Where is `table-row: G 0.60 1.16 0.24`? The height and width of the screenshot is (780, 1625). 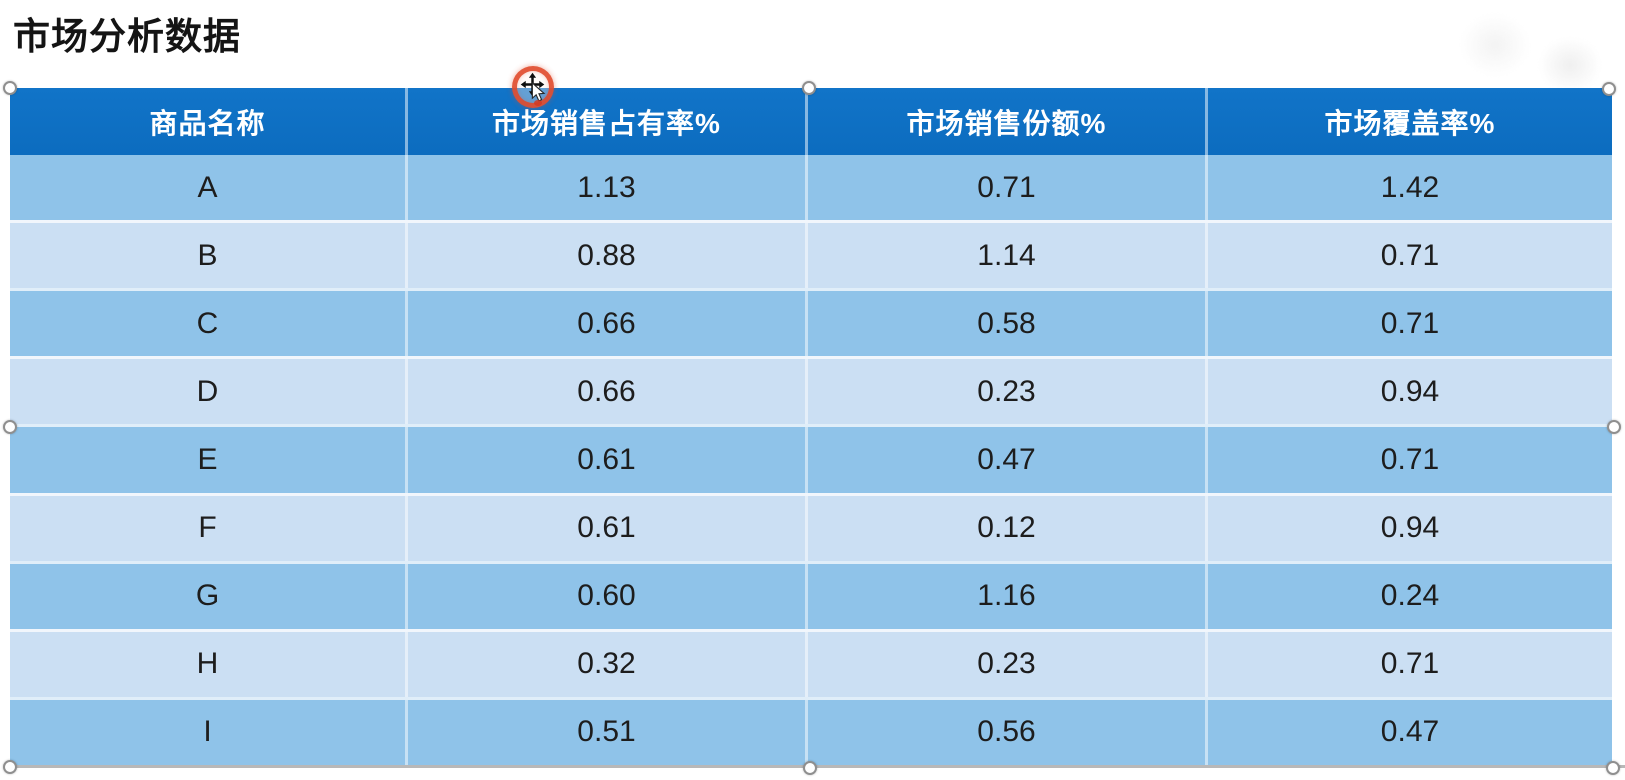
table-row: G 0.60 1.16 0.24 is located at coordinates (811, 594).